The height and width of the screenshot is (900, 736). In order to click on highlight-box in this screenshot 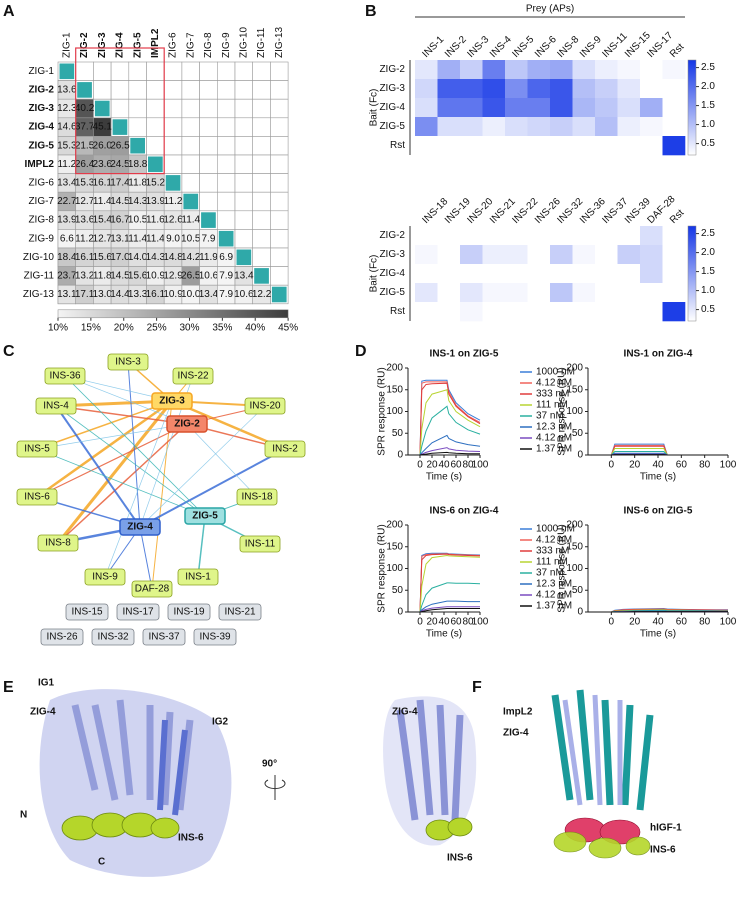, I will do `click(120, 111)`.